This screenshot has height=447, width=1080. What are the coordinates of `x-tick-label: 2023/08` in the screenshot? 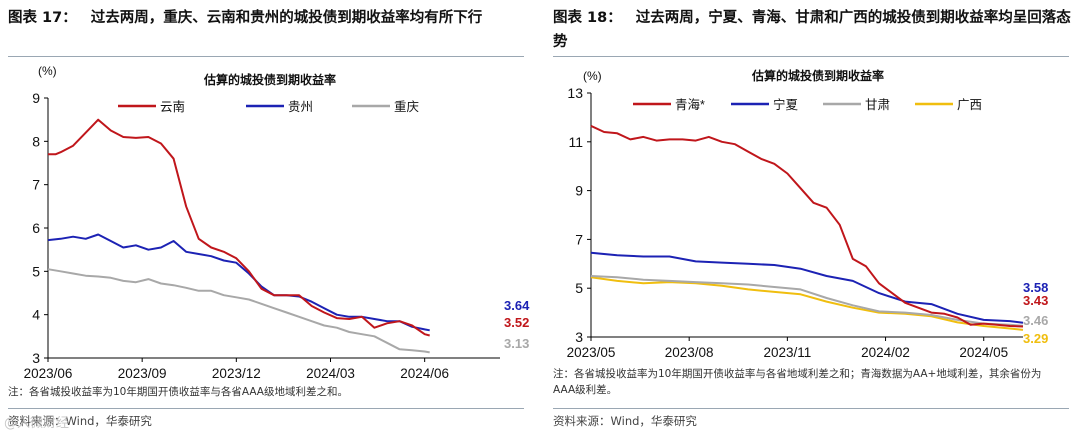 It's located at (689, 352).